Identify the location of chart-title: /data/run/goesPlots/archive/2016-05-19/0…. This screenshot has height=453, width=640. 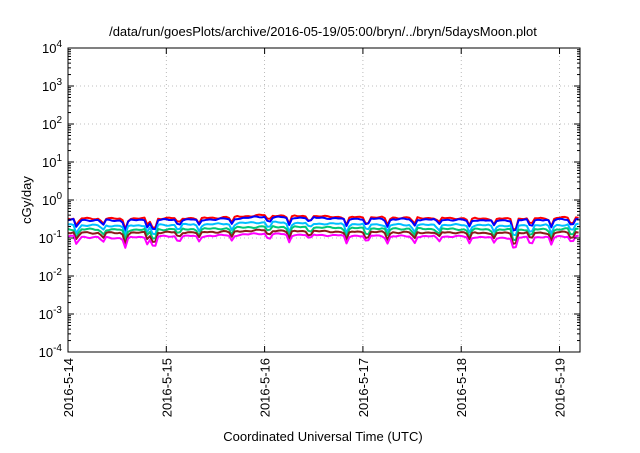
(323, 31).